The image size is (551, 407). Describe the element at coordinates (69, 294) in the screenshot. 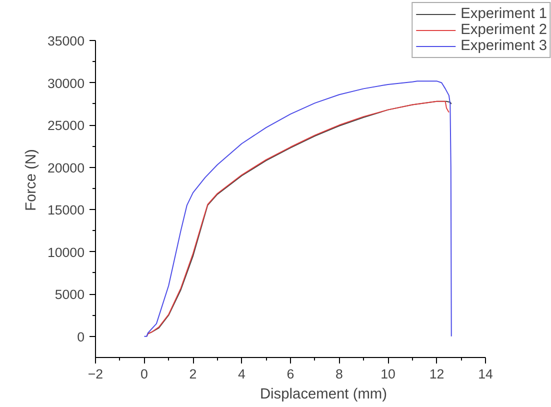

I see `y-tick-label: 5000` at that location.